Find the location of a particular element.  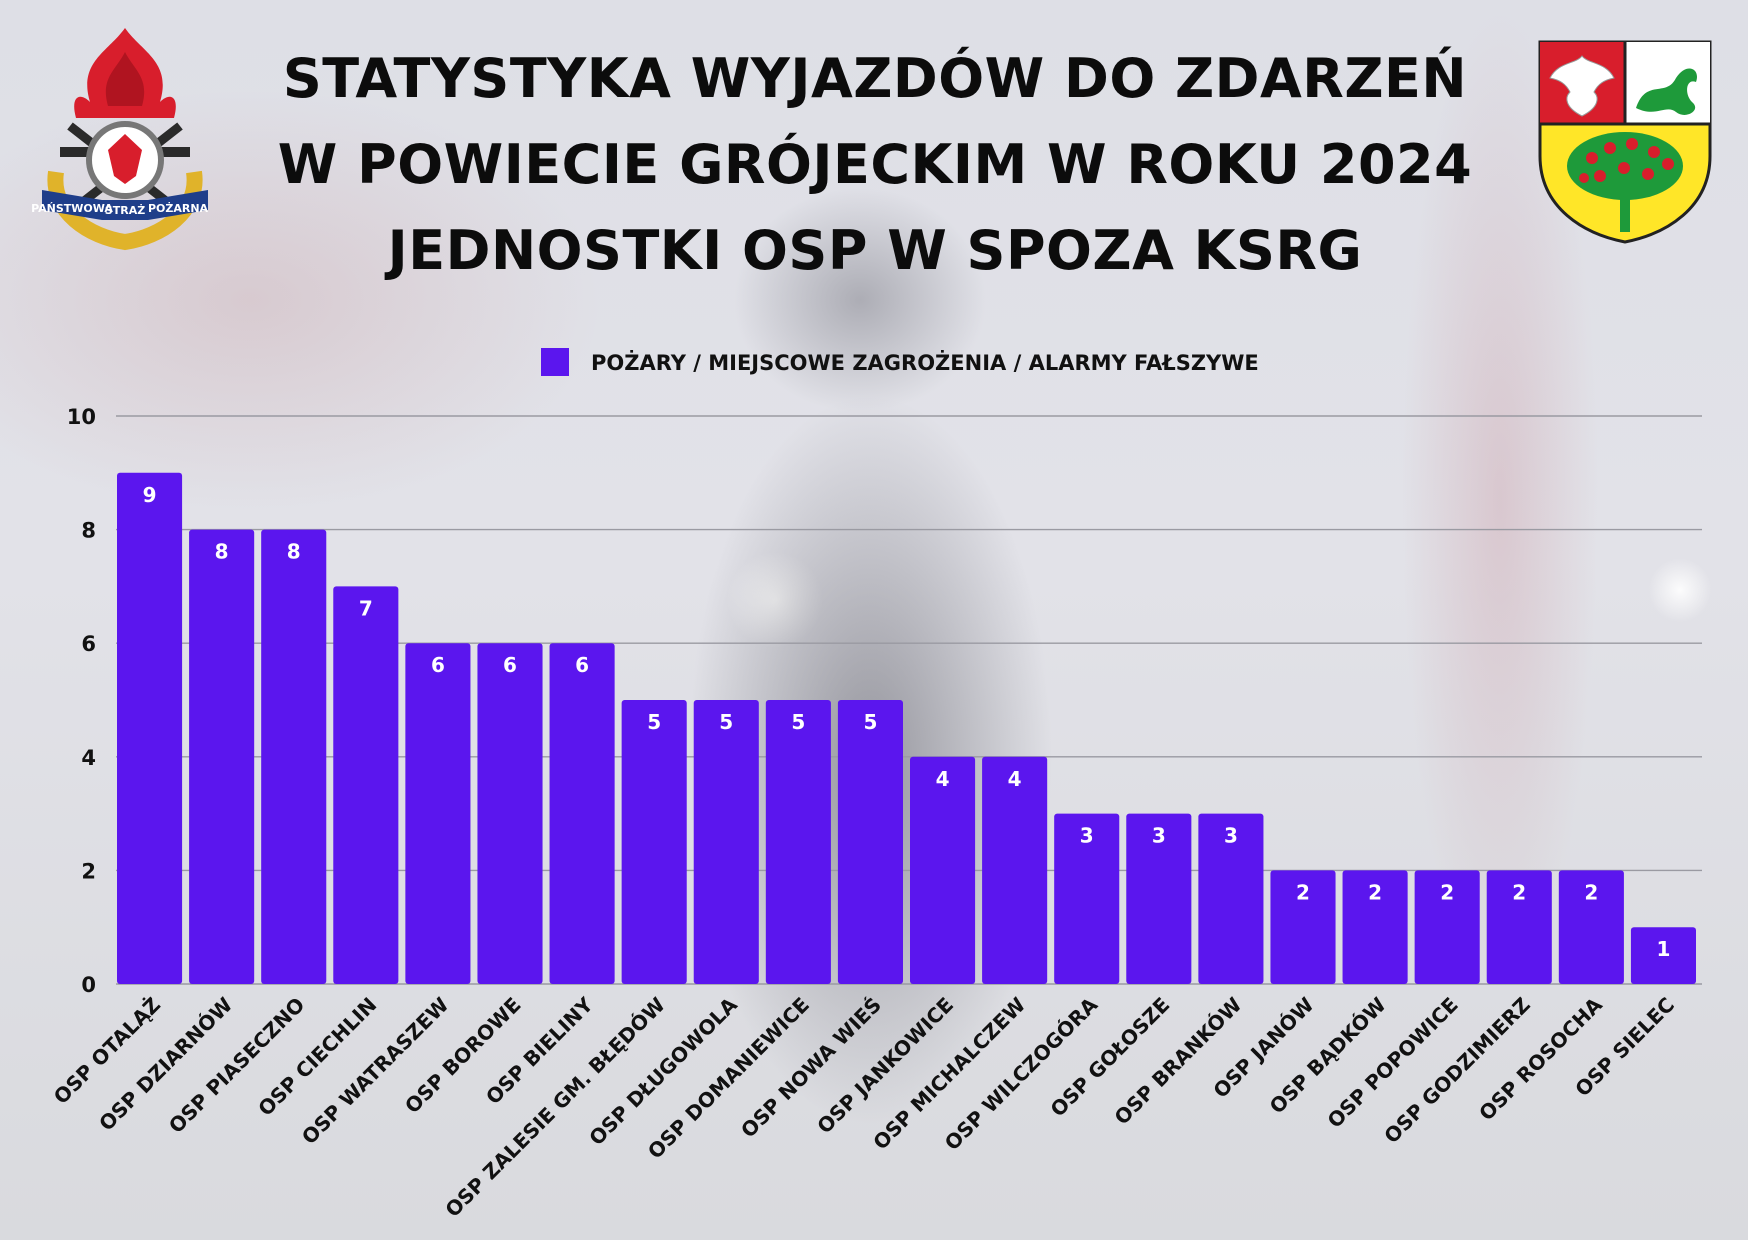

x-category-label: OSP DZIARNÓW is located at coordinates (165, 1064).